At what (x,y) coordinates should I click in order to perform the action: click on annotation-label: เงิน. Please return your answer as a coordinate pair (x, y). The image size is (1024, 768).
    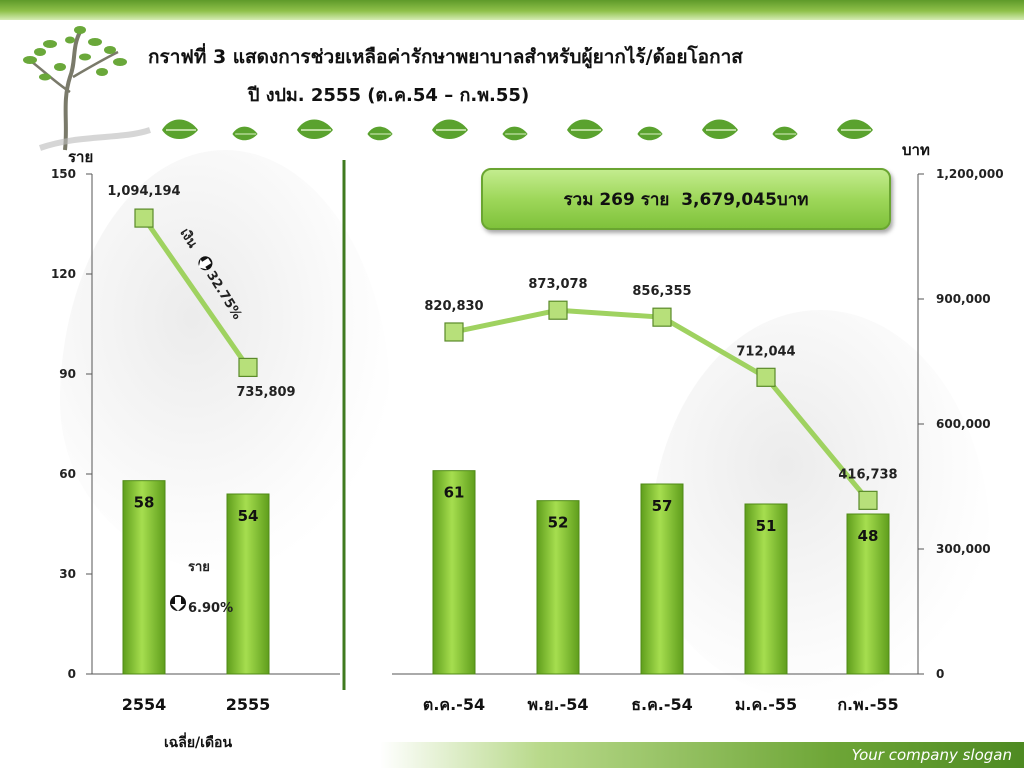
    Looking at the image, I should click on (188, 238).